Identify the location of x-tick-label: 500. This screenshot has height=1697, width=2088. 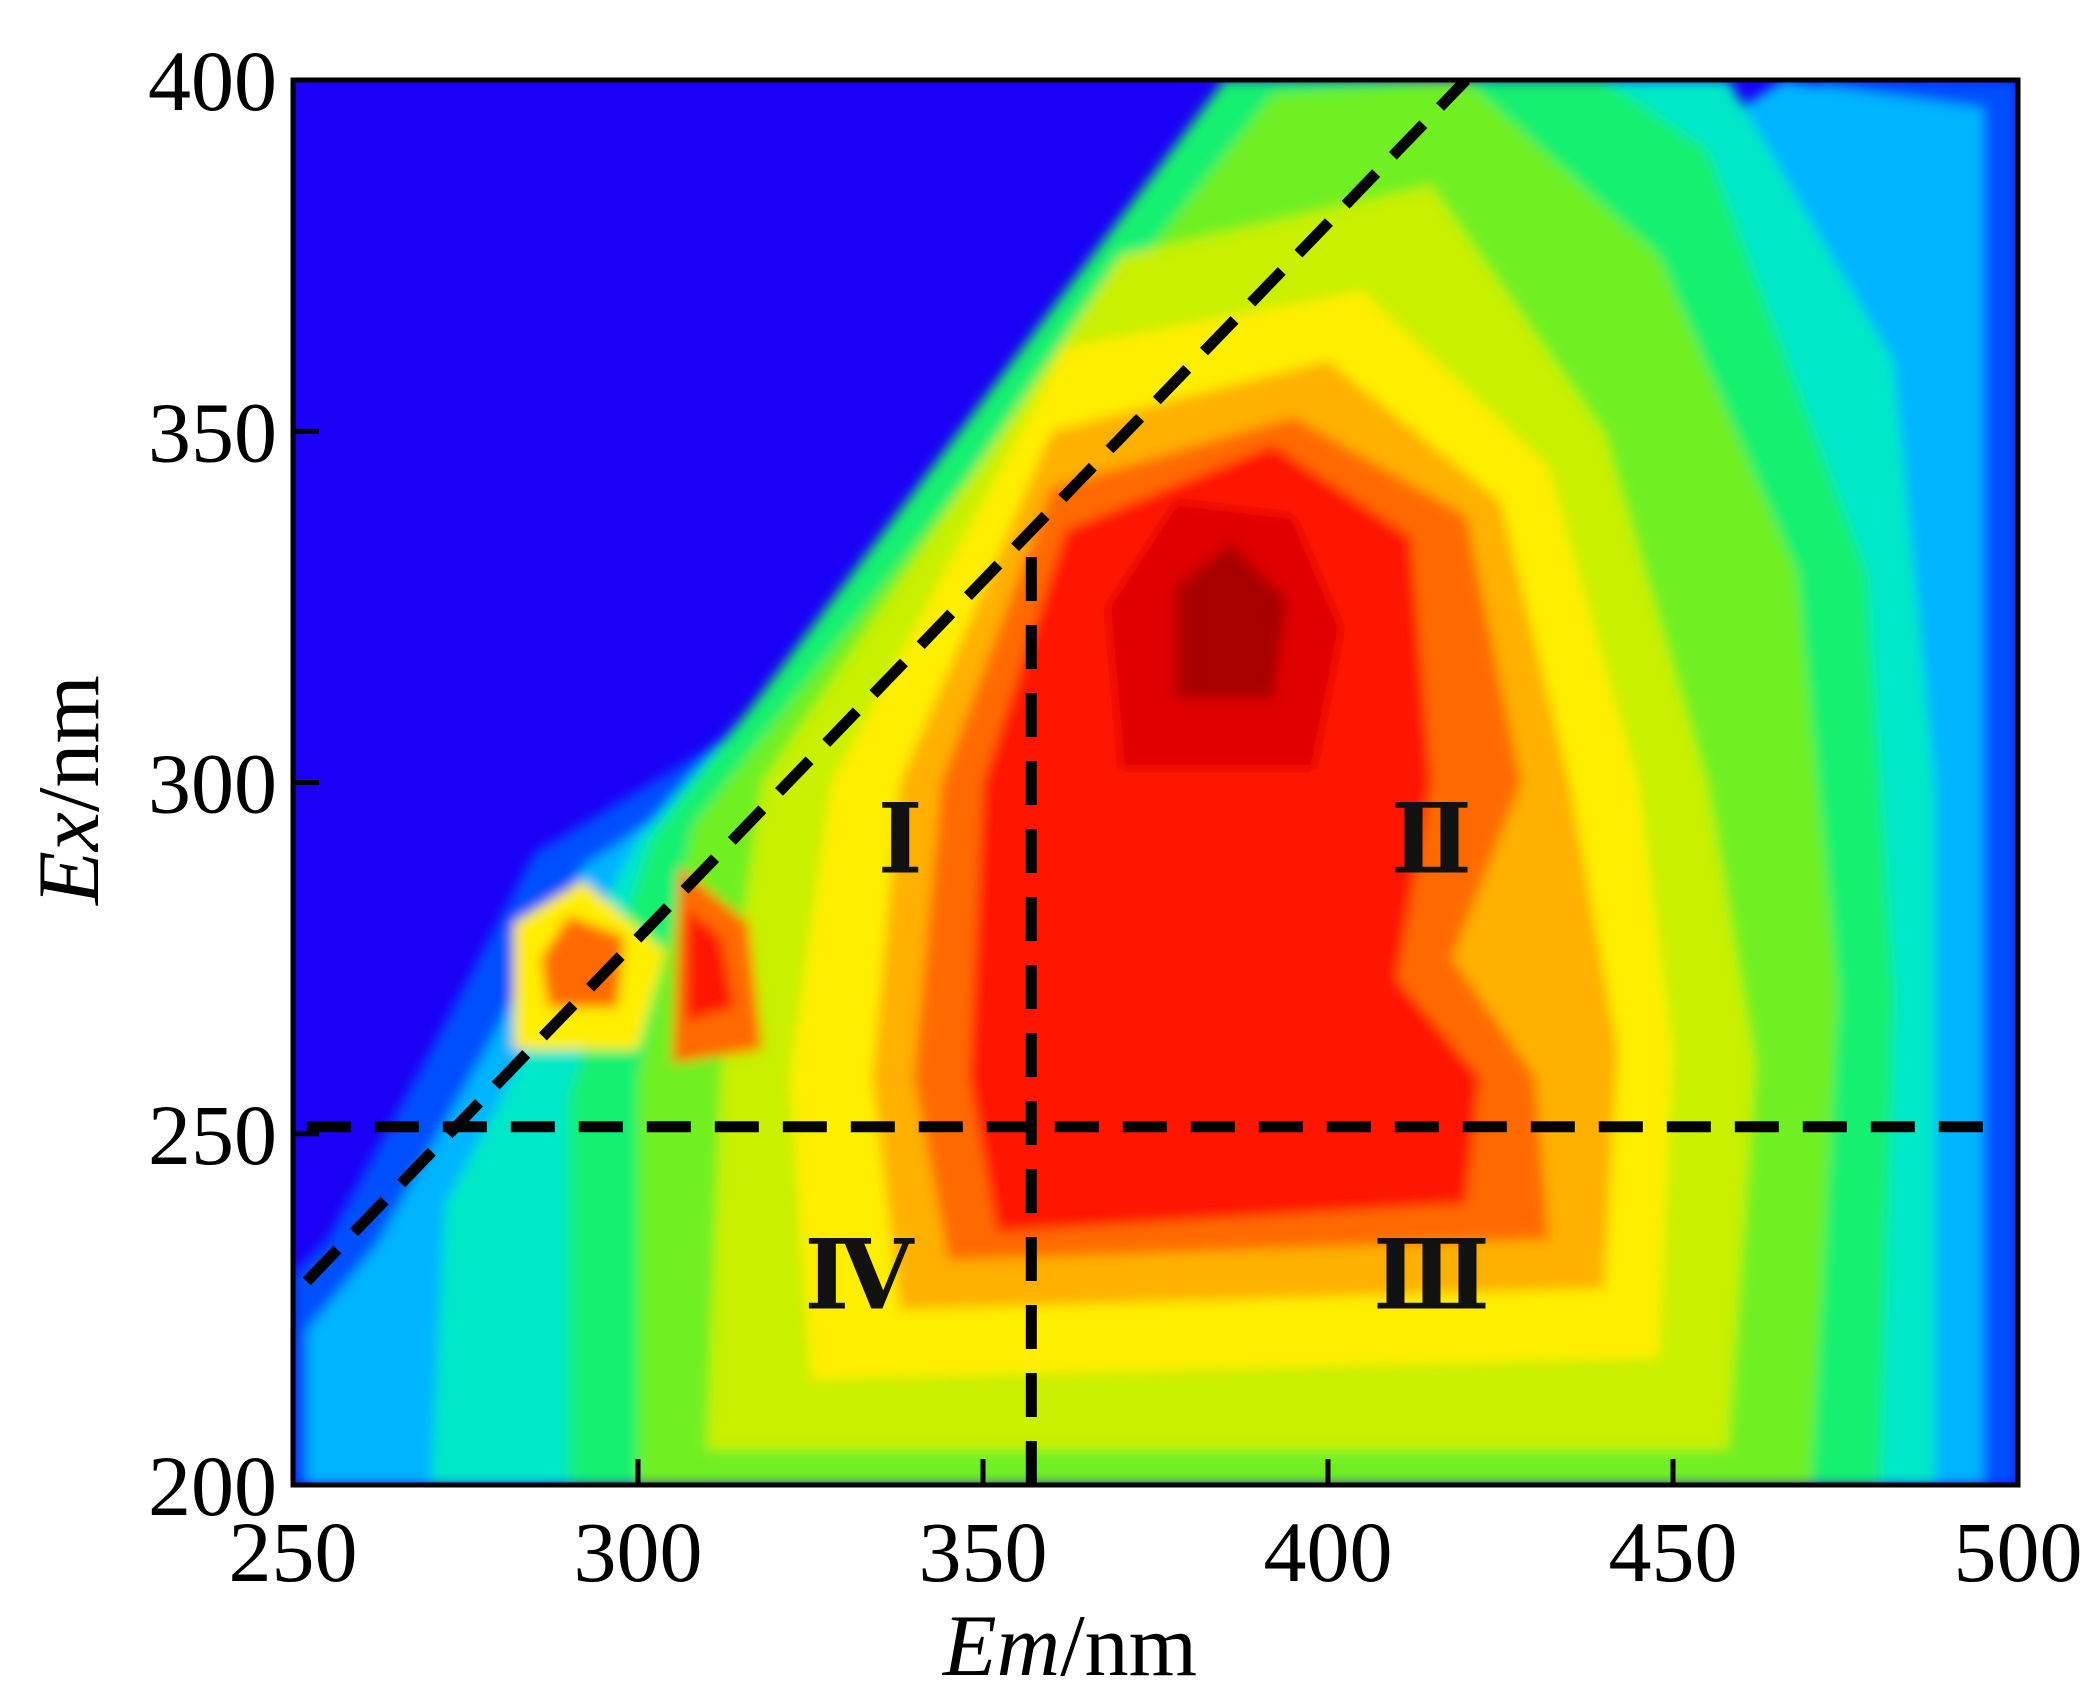
(2018, 1552).